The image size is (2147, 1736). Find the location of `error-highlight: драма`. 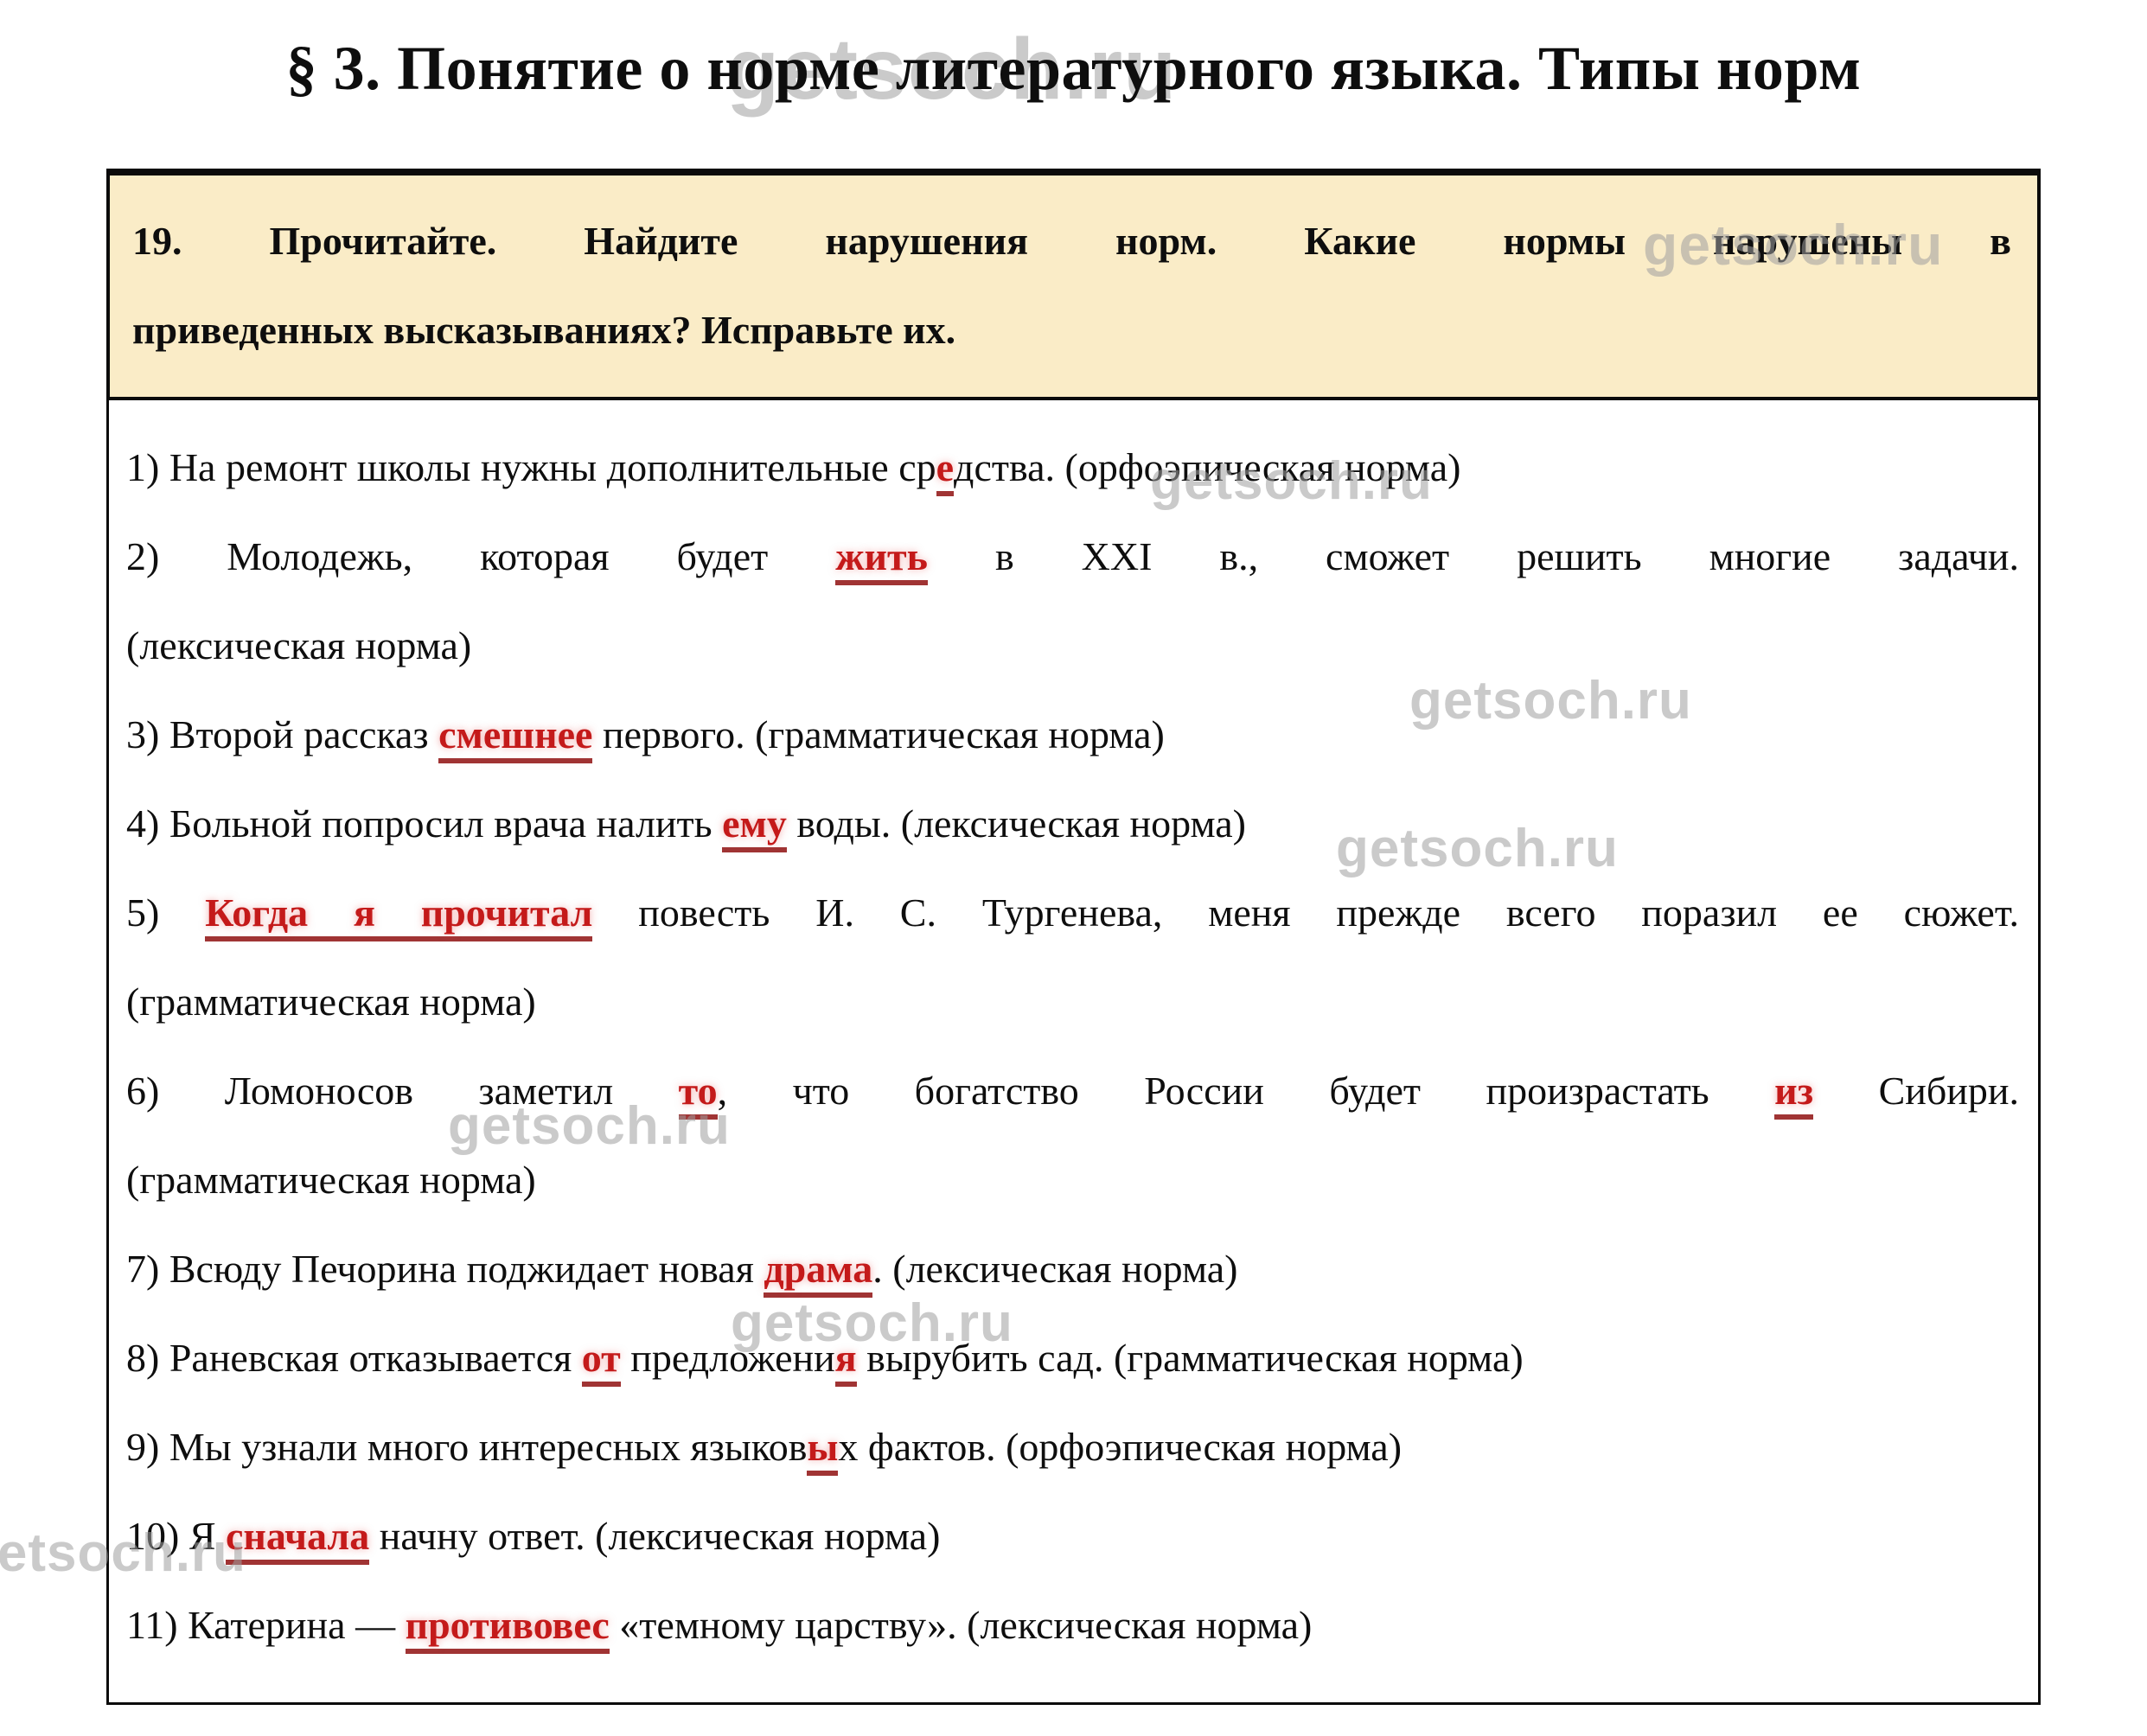

error-highlight: драма is located at coordinates (818, 1272).